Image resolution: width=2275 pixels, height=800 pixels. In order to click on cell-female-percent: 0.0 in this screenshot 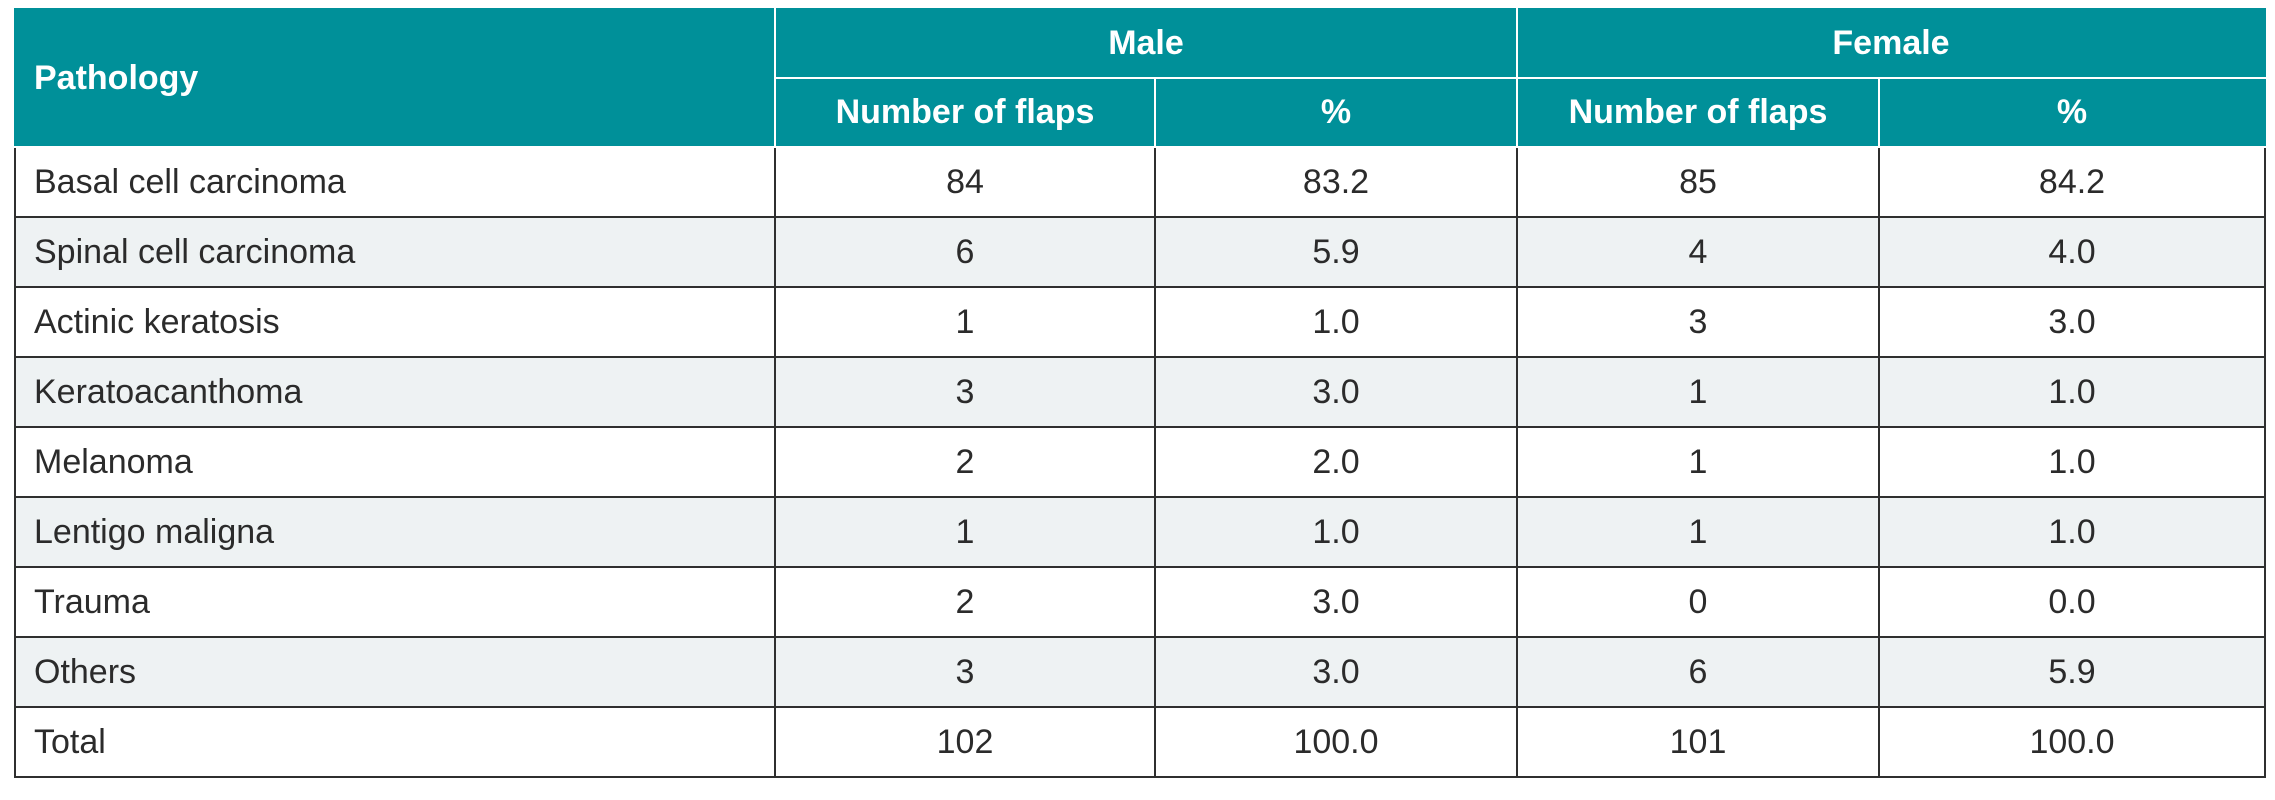, I will do `click(2072, 602)`.